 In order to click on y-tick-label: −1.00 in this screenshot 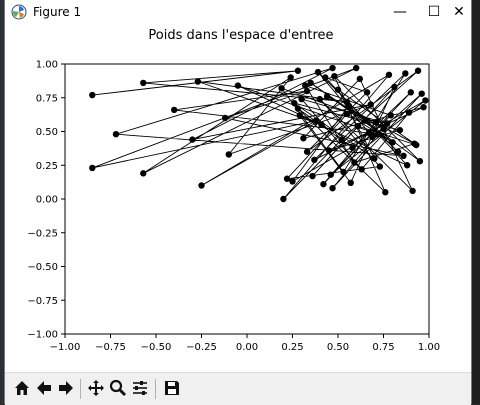, I will do `click(42, 335)`.